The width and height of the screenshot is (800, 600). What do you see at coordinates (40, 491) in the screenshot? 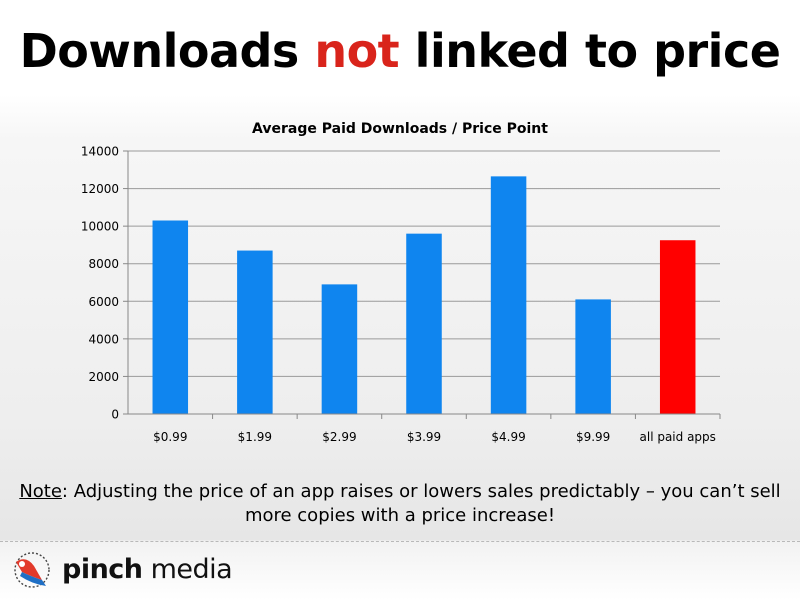
I see `note-label: Note` at bounding box center [40, 491].